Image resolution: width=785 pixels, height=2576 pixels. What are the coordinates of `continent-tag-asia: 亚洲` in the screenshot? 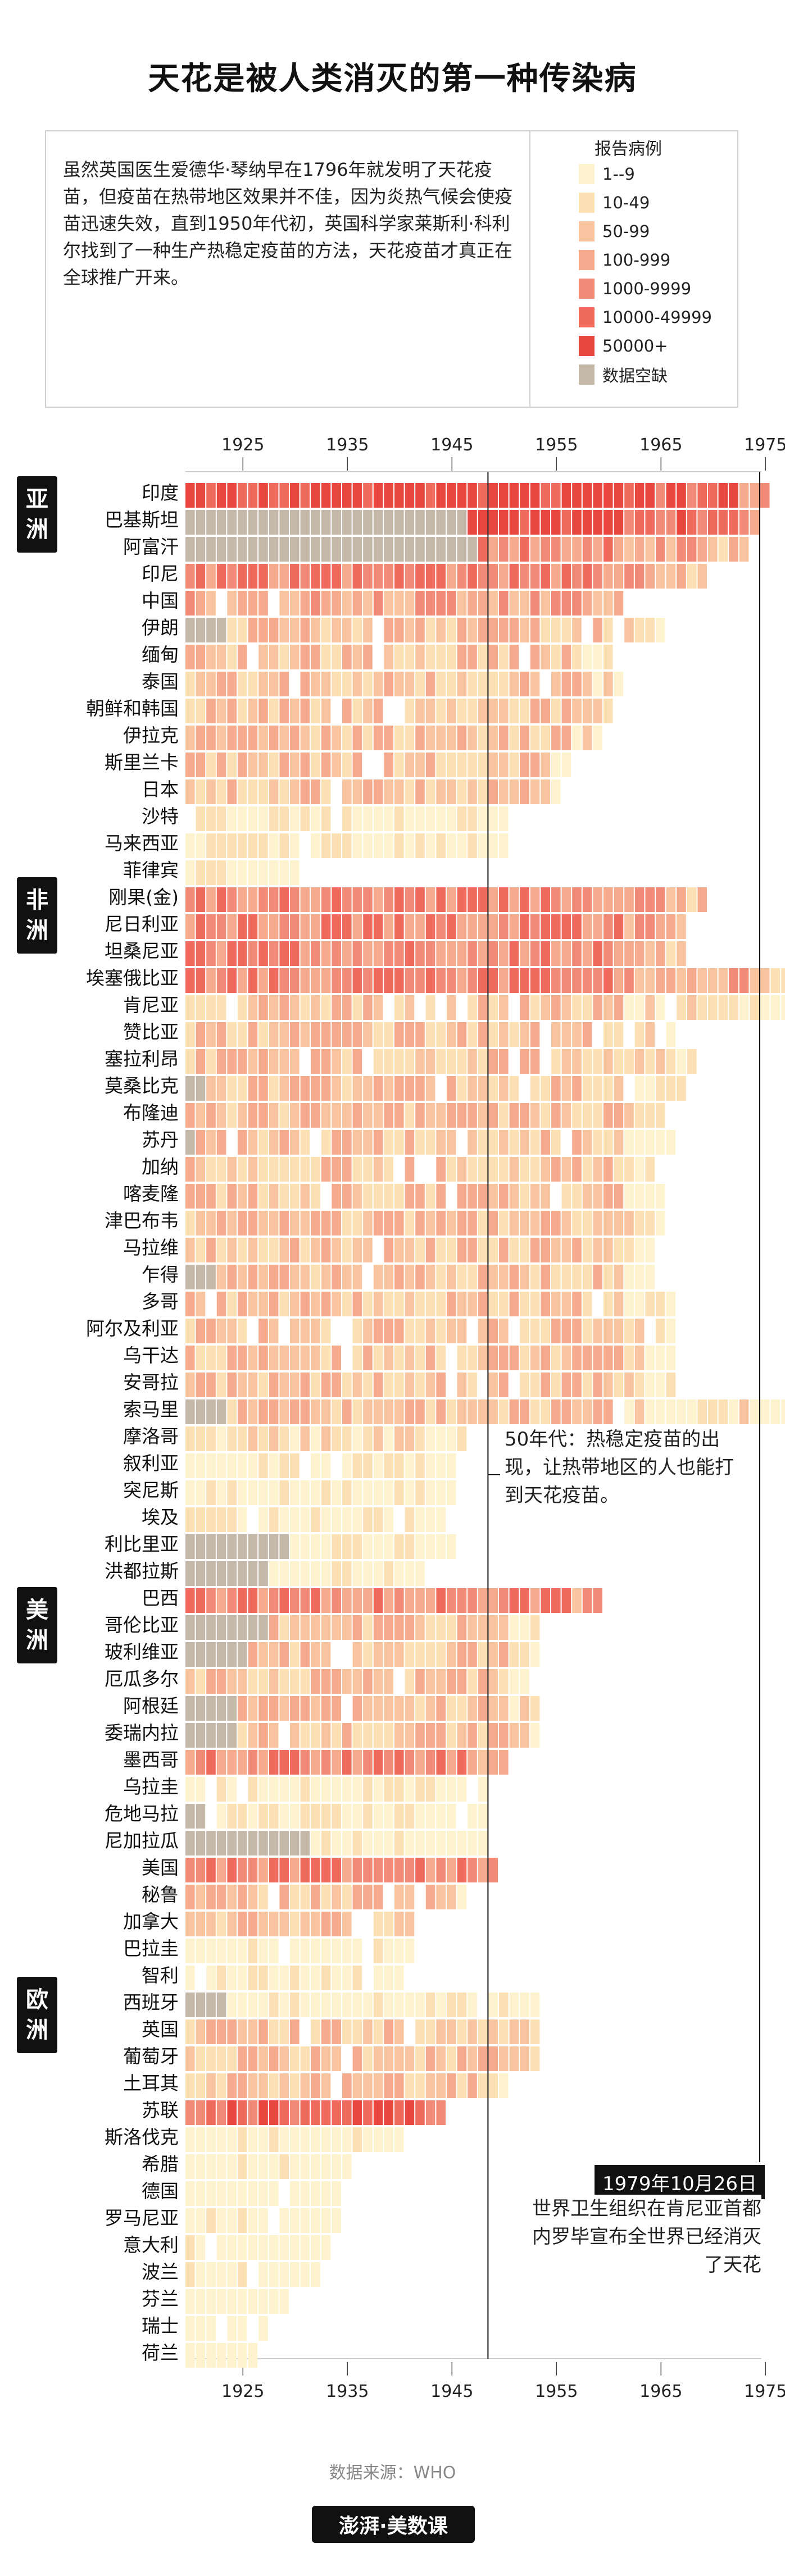 It's located at (37, 514).